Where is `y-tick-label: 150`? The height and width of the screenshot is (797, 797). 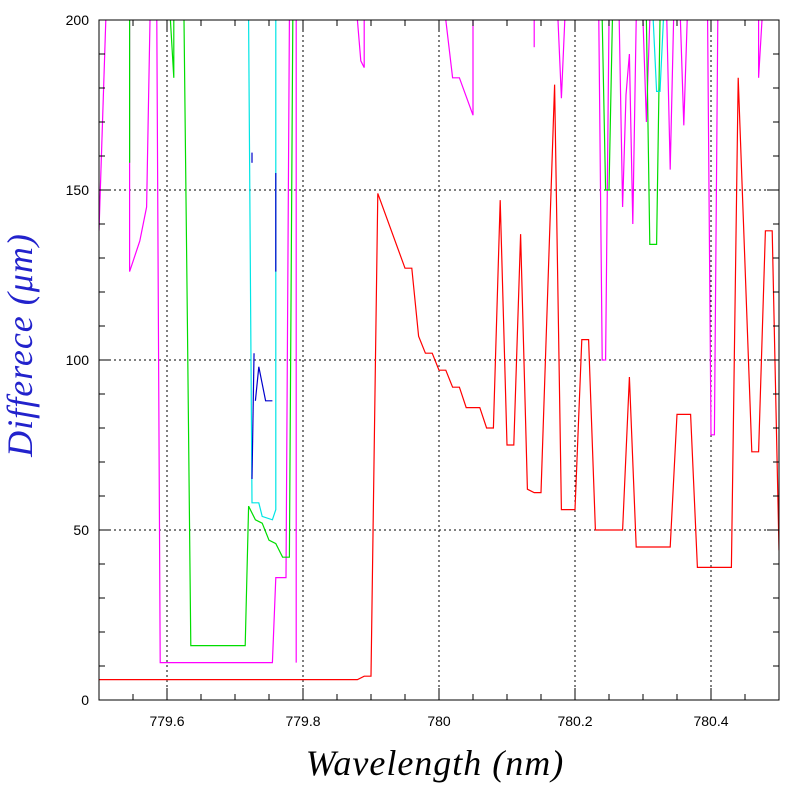 y-tick-label: 150 is located at coordinates (78, 190).